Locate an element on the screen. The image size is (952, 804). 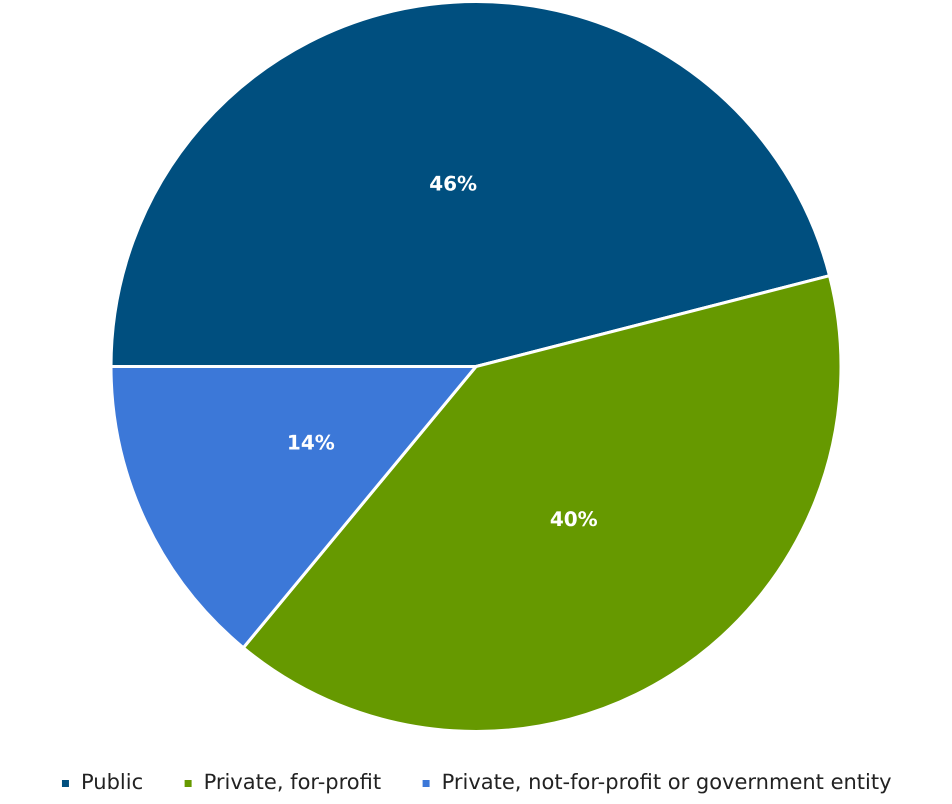
legend-label: Public is located at coordinates (112, 782).